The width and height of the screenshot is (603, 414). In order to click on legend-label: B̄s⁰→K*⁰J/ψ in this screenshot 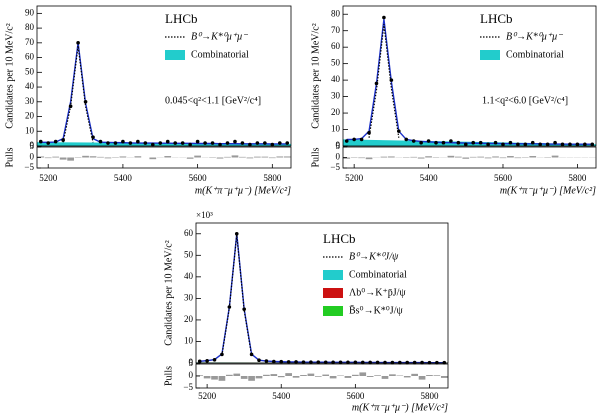, I will do `click(376, 310)`.